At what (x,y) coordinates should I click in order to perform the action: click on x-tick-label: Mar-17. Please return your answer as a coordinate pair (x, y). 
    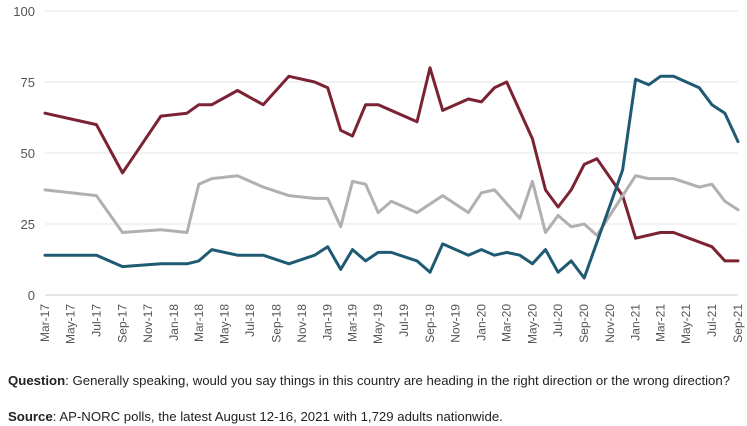
    Looking at the image, I should click on (45, 323).